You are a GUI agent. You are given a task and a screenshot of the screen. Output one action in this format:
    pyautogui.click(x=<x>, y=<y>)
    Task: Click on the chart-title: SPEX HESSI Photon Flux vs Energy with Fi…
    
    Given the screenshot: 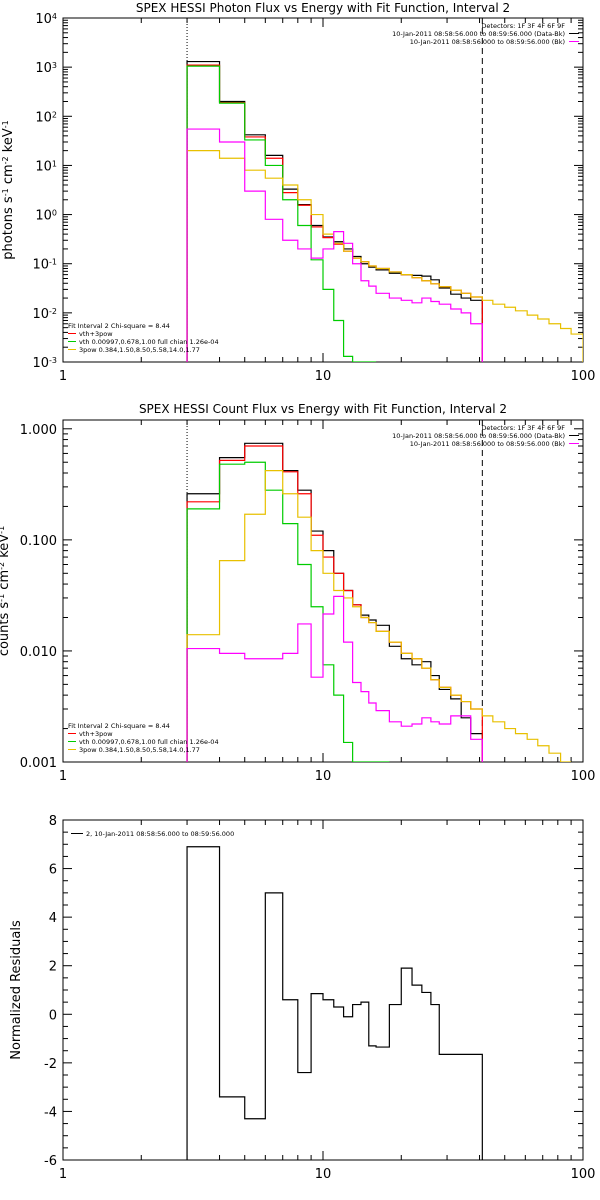 What is the action you would take?
    pyautogui.click(x=323, y=8)
    